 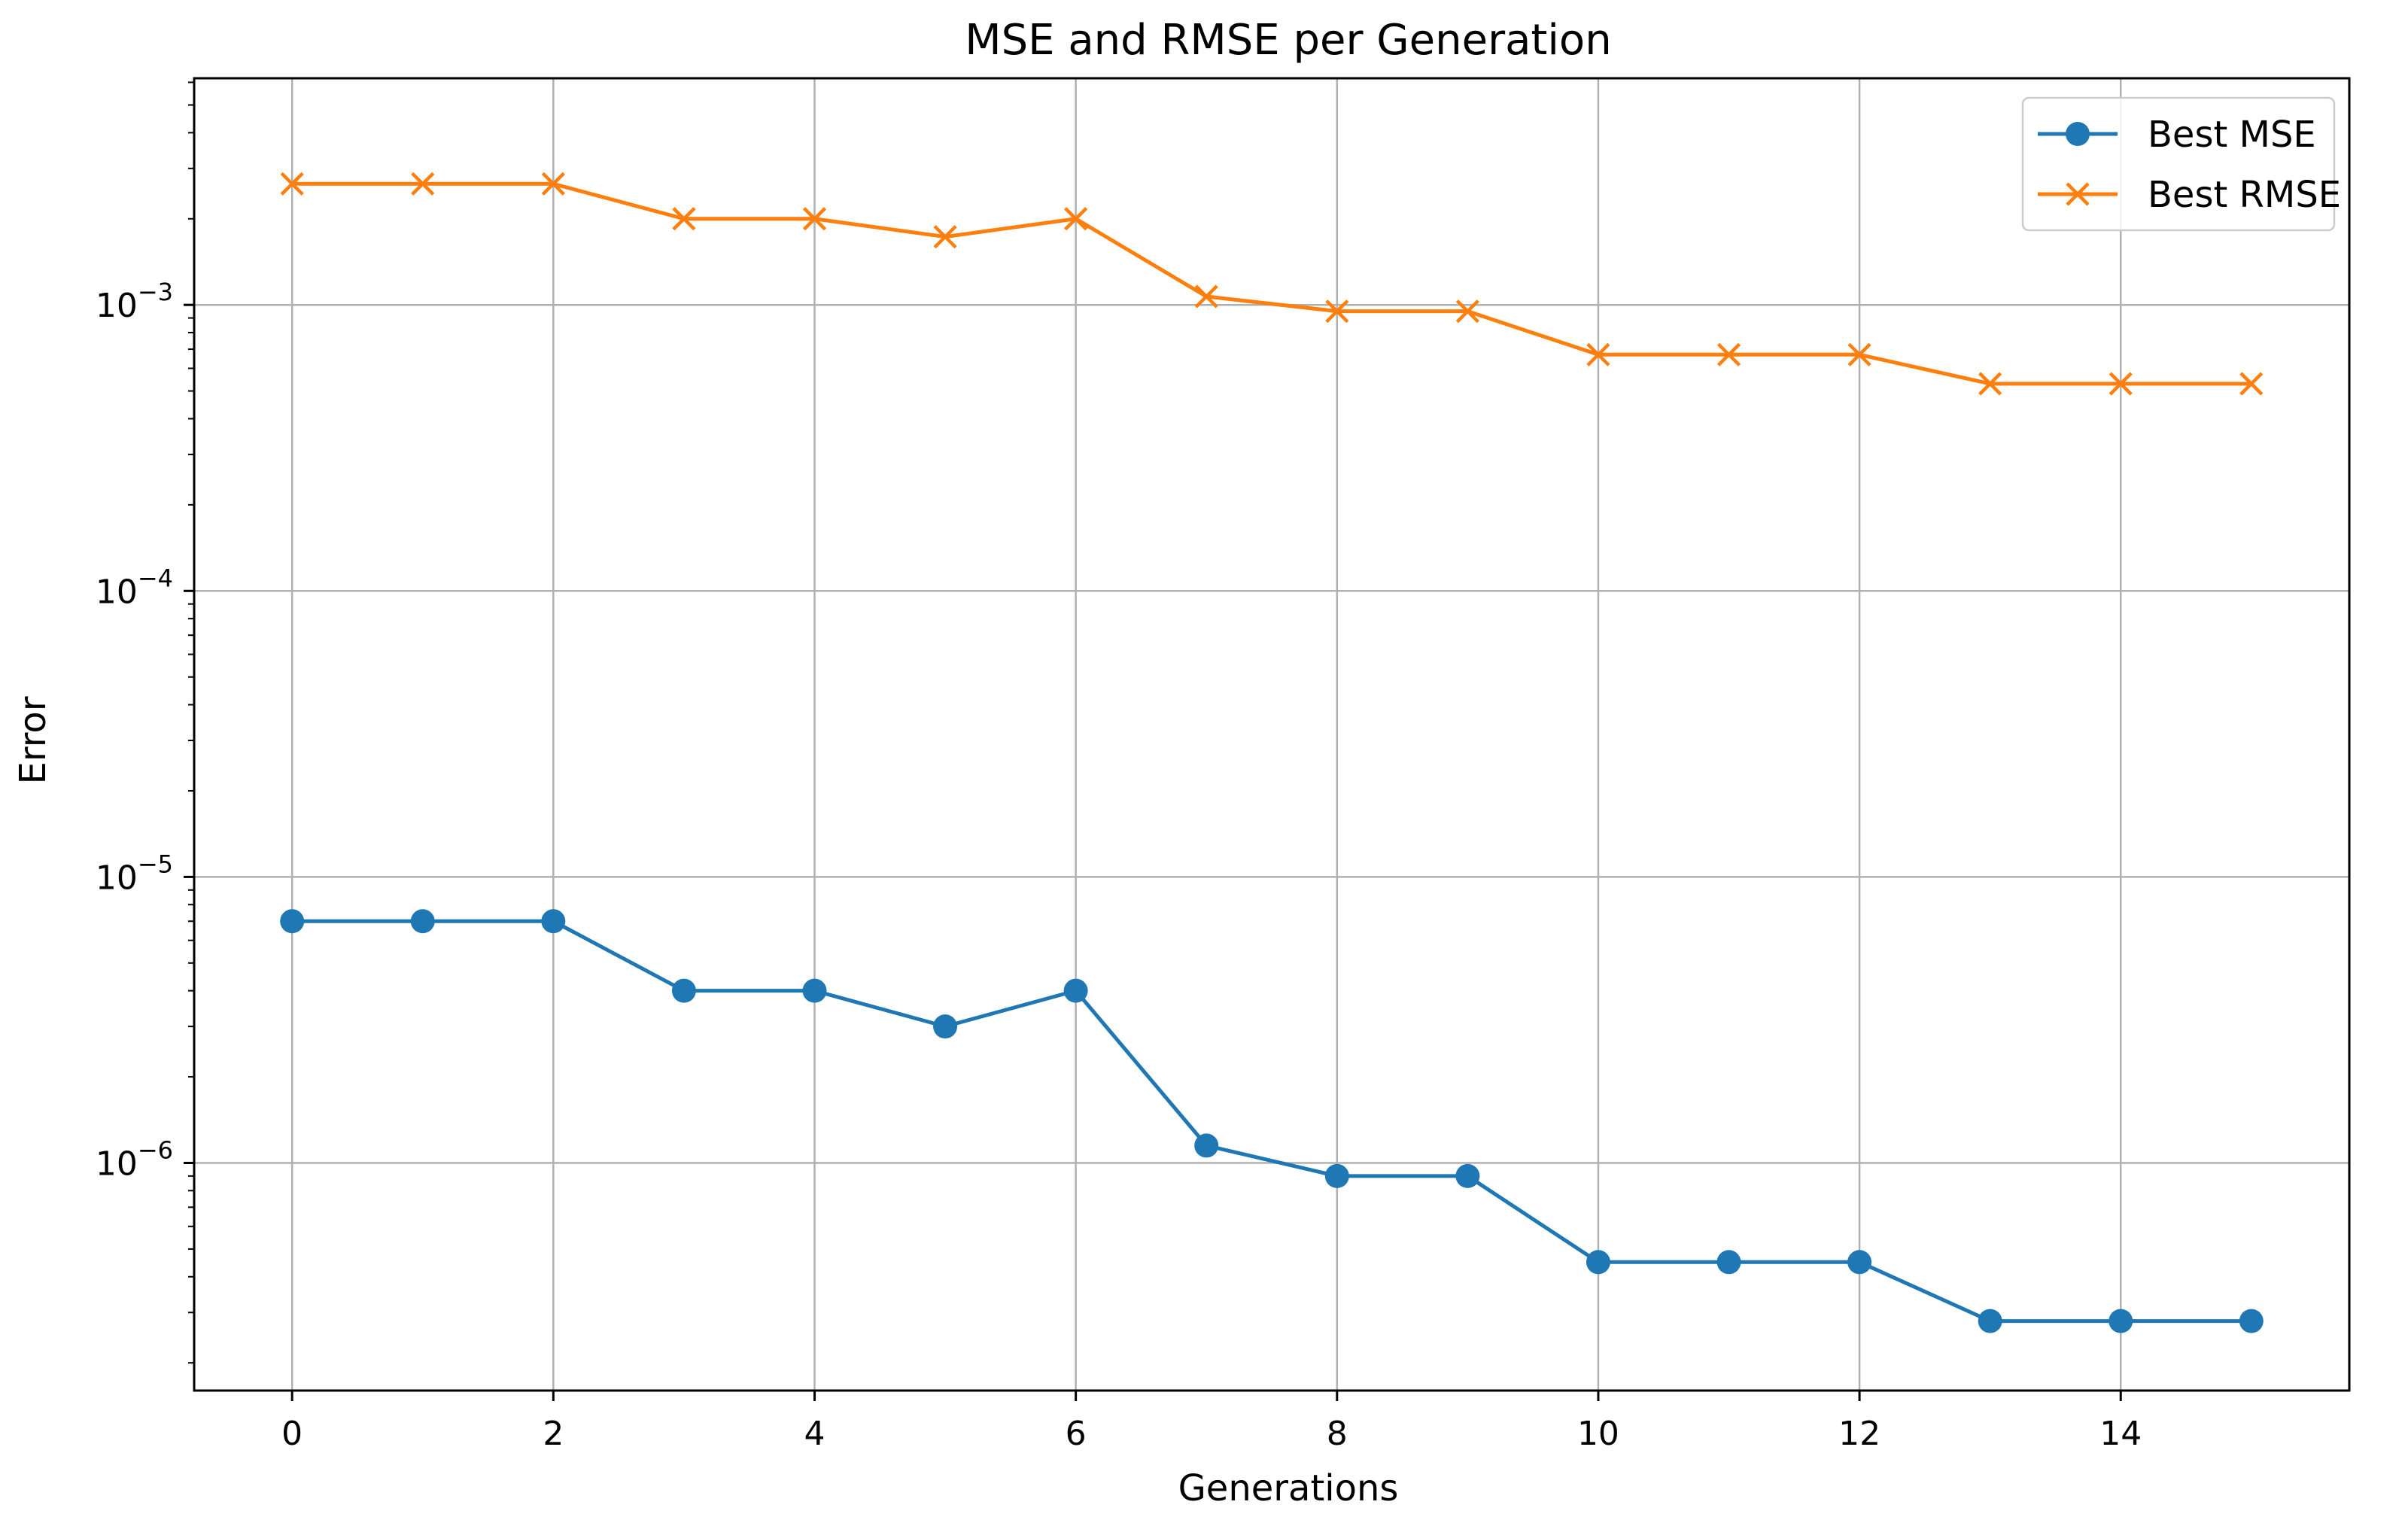 What do you see at coordinates (1288, 1488) in the screenshot?
I see `x-axis-label: Generations` at bounding box center [1288, 1488].